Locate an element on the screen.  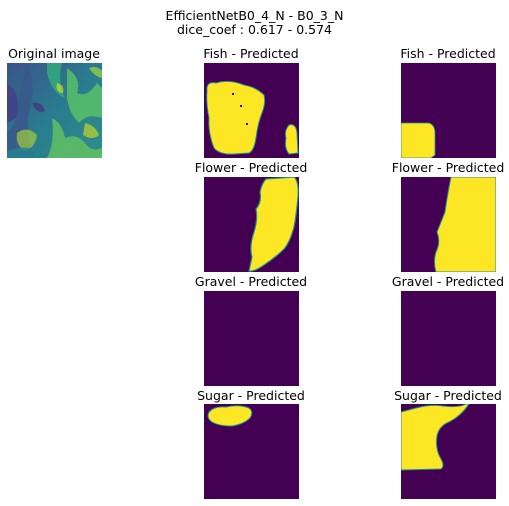
gravel-left-label: Gravel - Predicted is located at coordinates (251, 281).